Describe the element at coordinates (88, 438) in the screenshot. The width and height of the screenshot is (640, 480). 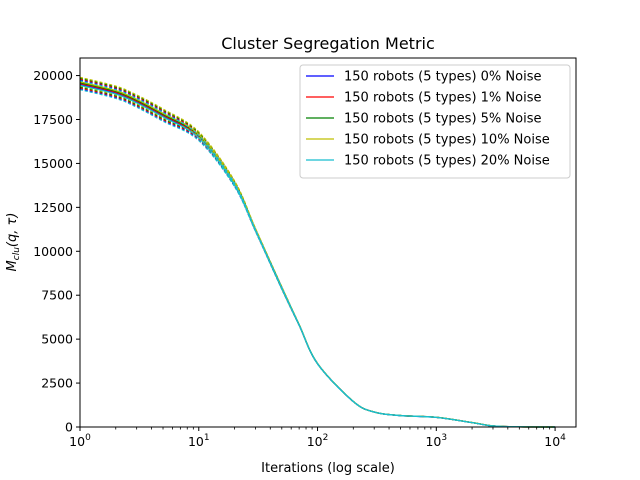
I see `x-tick-label-exponent: 0` at that location.